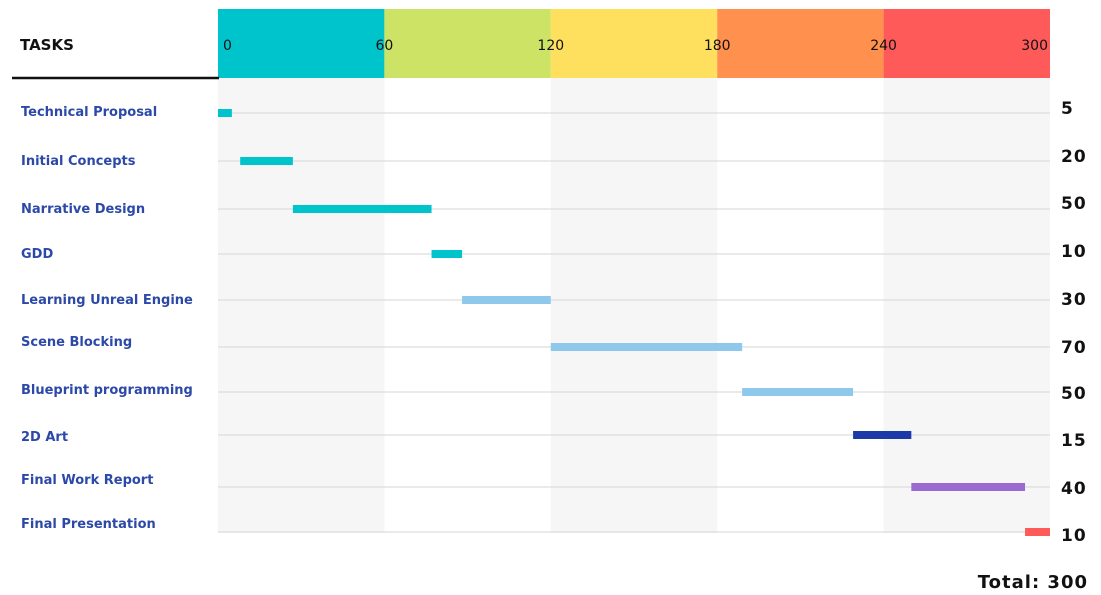 Image resolution: width=1101 pixels, height=595 pixels. Describe the element at coordinates (89, 112) in the screenshot. I see `task-label: Technical Proposal` at that location.